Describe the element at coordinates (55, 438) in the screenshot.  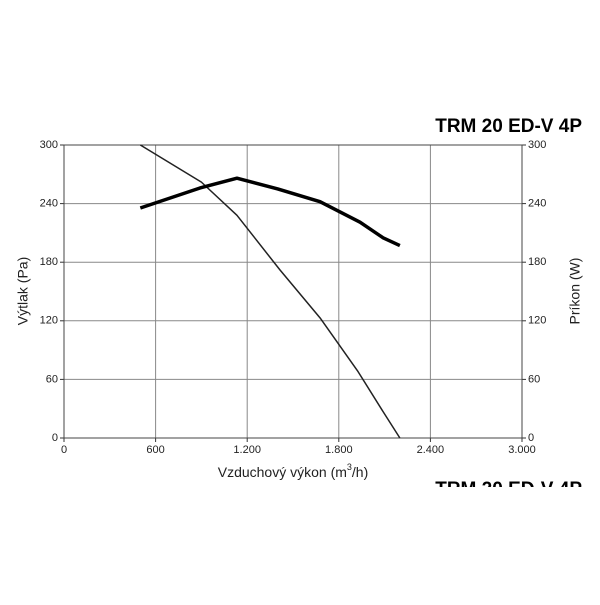
I see `y-tick-label: 0` at that location.